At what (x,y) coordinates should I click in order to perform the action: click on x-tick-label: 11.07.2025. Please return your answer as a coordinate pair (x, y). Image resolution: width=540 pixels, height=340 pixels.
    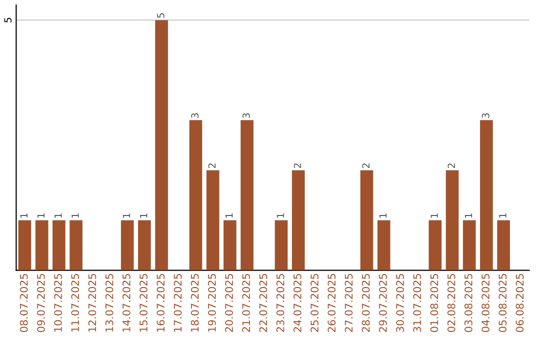
    Looking at the image, I should click on (75, 303).